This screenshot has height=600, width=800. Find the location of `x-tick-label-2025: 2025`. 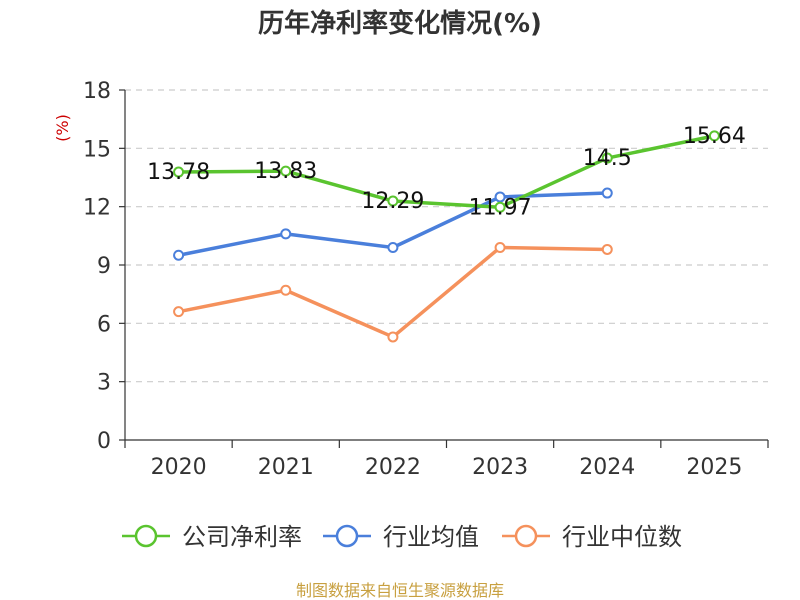

x-tick-label-2025: 2025 is located at coordinates (714, 467).